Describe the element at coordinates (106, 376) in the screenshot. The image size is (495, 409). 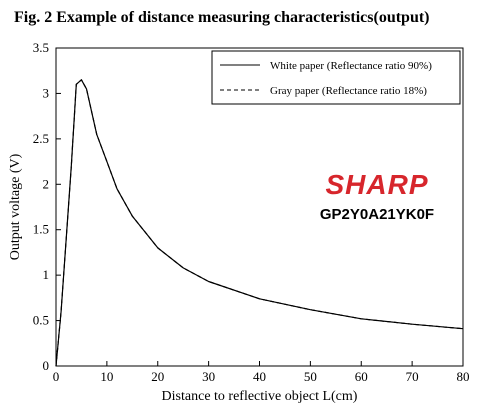
I see `x-tick-label: 10` at that location.